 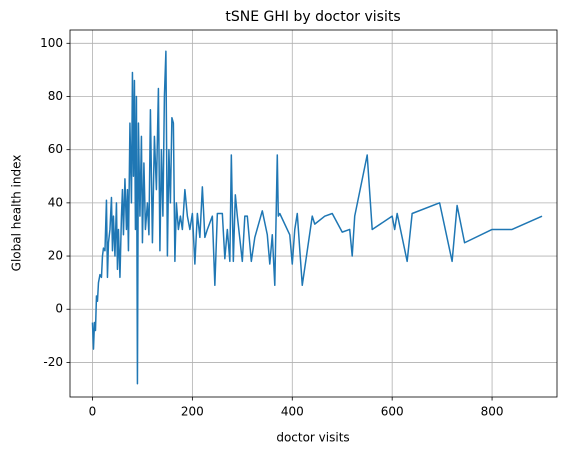 I want to click on y-tick-label: 100, so click(x=51, y=43).